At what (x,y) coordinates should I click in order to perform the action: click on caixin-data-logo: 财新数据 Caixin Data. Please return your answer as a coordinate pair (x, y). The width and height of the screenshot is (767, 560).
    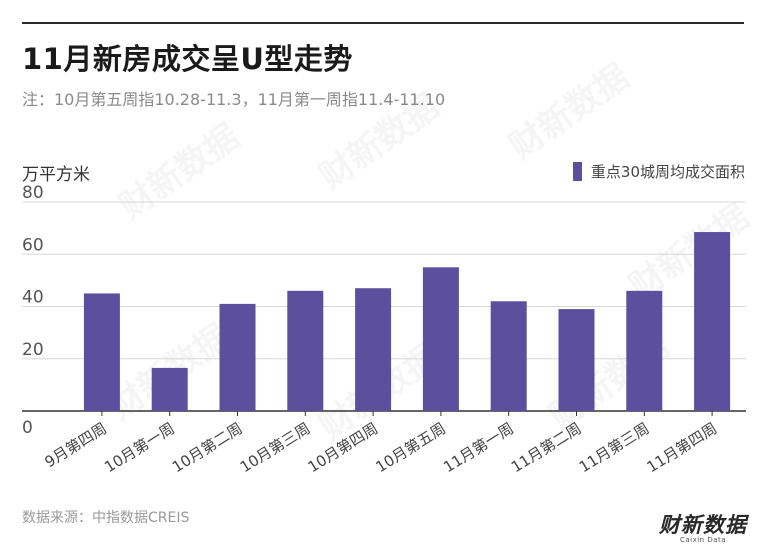
    Looking at the image, I should click on (703, 529).